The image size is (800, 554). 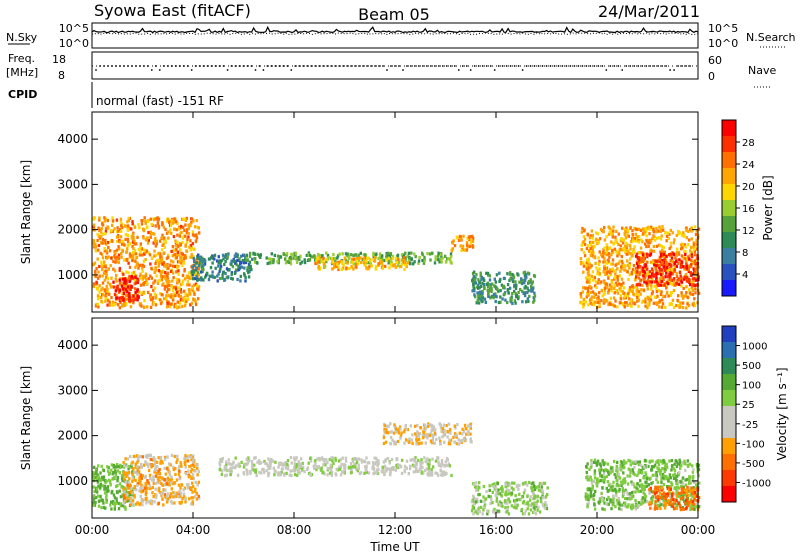 I want to click on colorbar-tick-label: 16, so click(x=748, y=209).